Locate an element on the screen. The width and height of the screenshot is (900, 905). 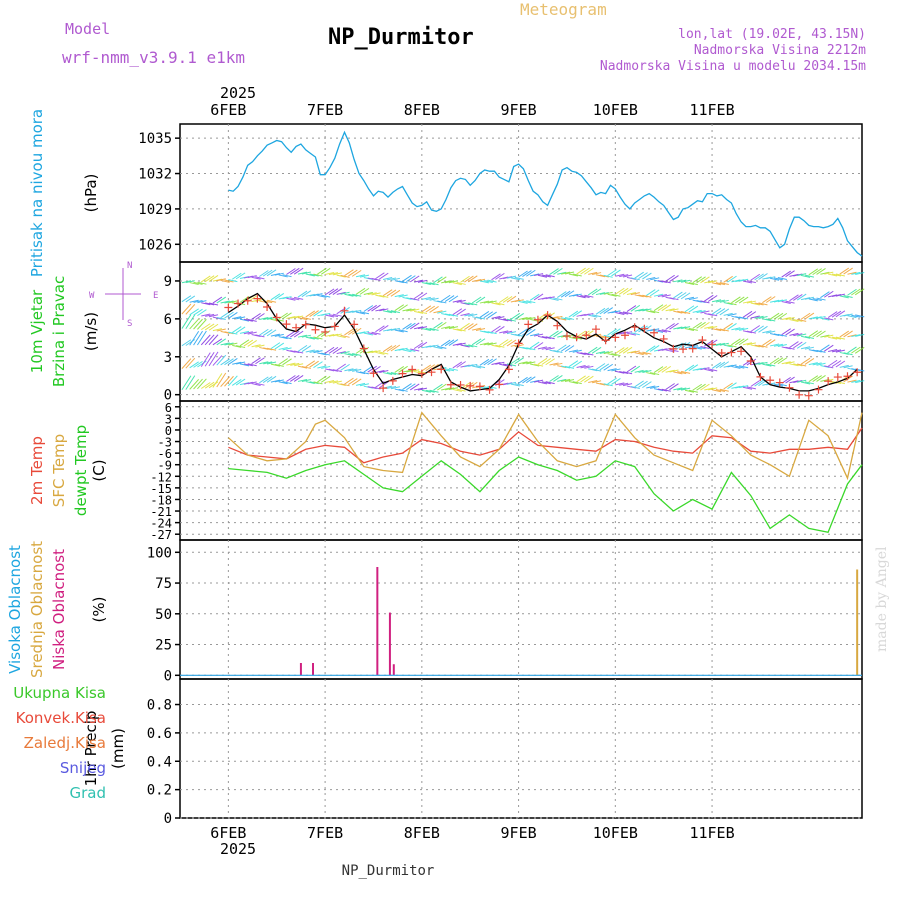
compass-east-label: E is located at coordinates (155, 296).